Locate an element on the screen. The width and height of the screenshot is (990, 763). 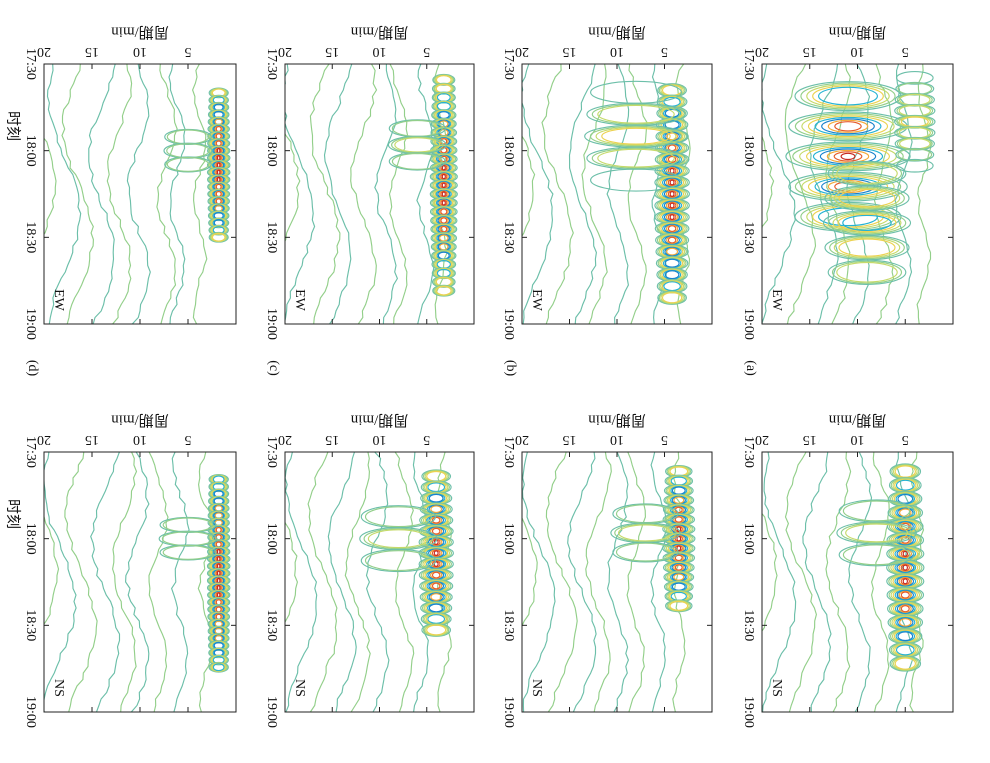
panel-label: (b) is located at coordinates (510, 368).